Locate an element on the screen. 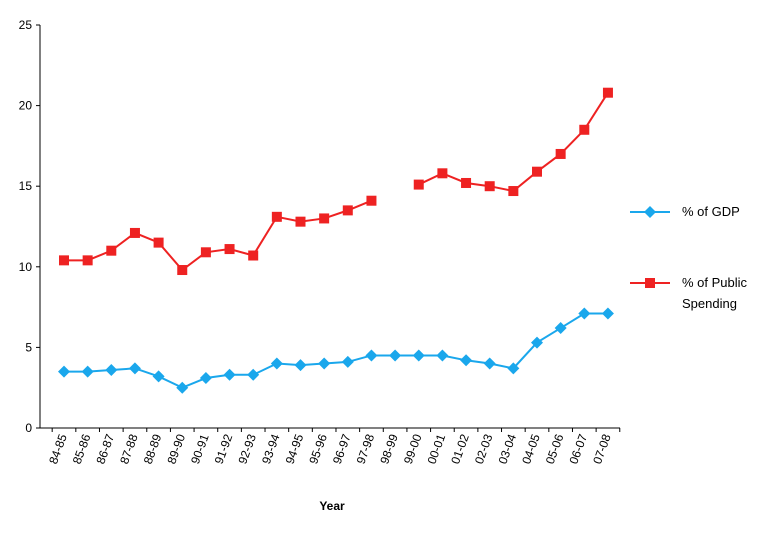  legend-item-gdp: % of GDP is located at coordinates (685, 211).